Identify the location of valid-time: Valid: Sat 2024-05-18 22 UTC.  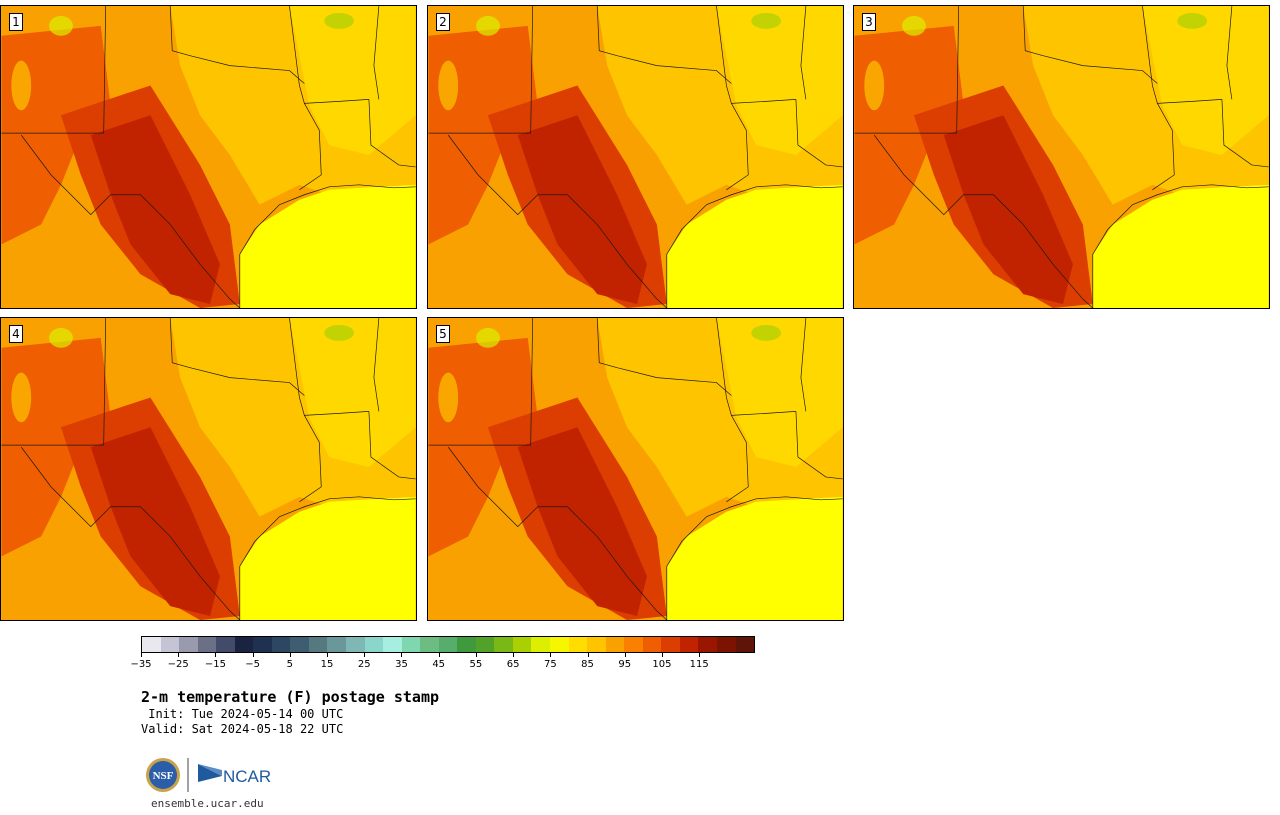
(242, 729).